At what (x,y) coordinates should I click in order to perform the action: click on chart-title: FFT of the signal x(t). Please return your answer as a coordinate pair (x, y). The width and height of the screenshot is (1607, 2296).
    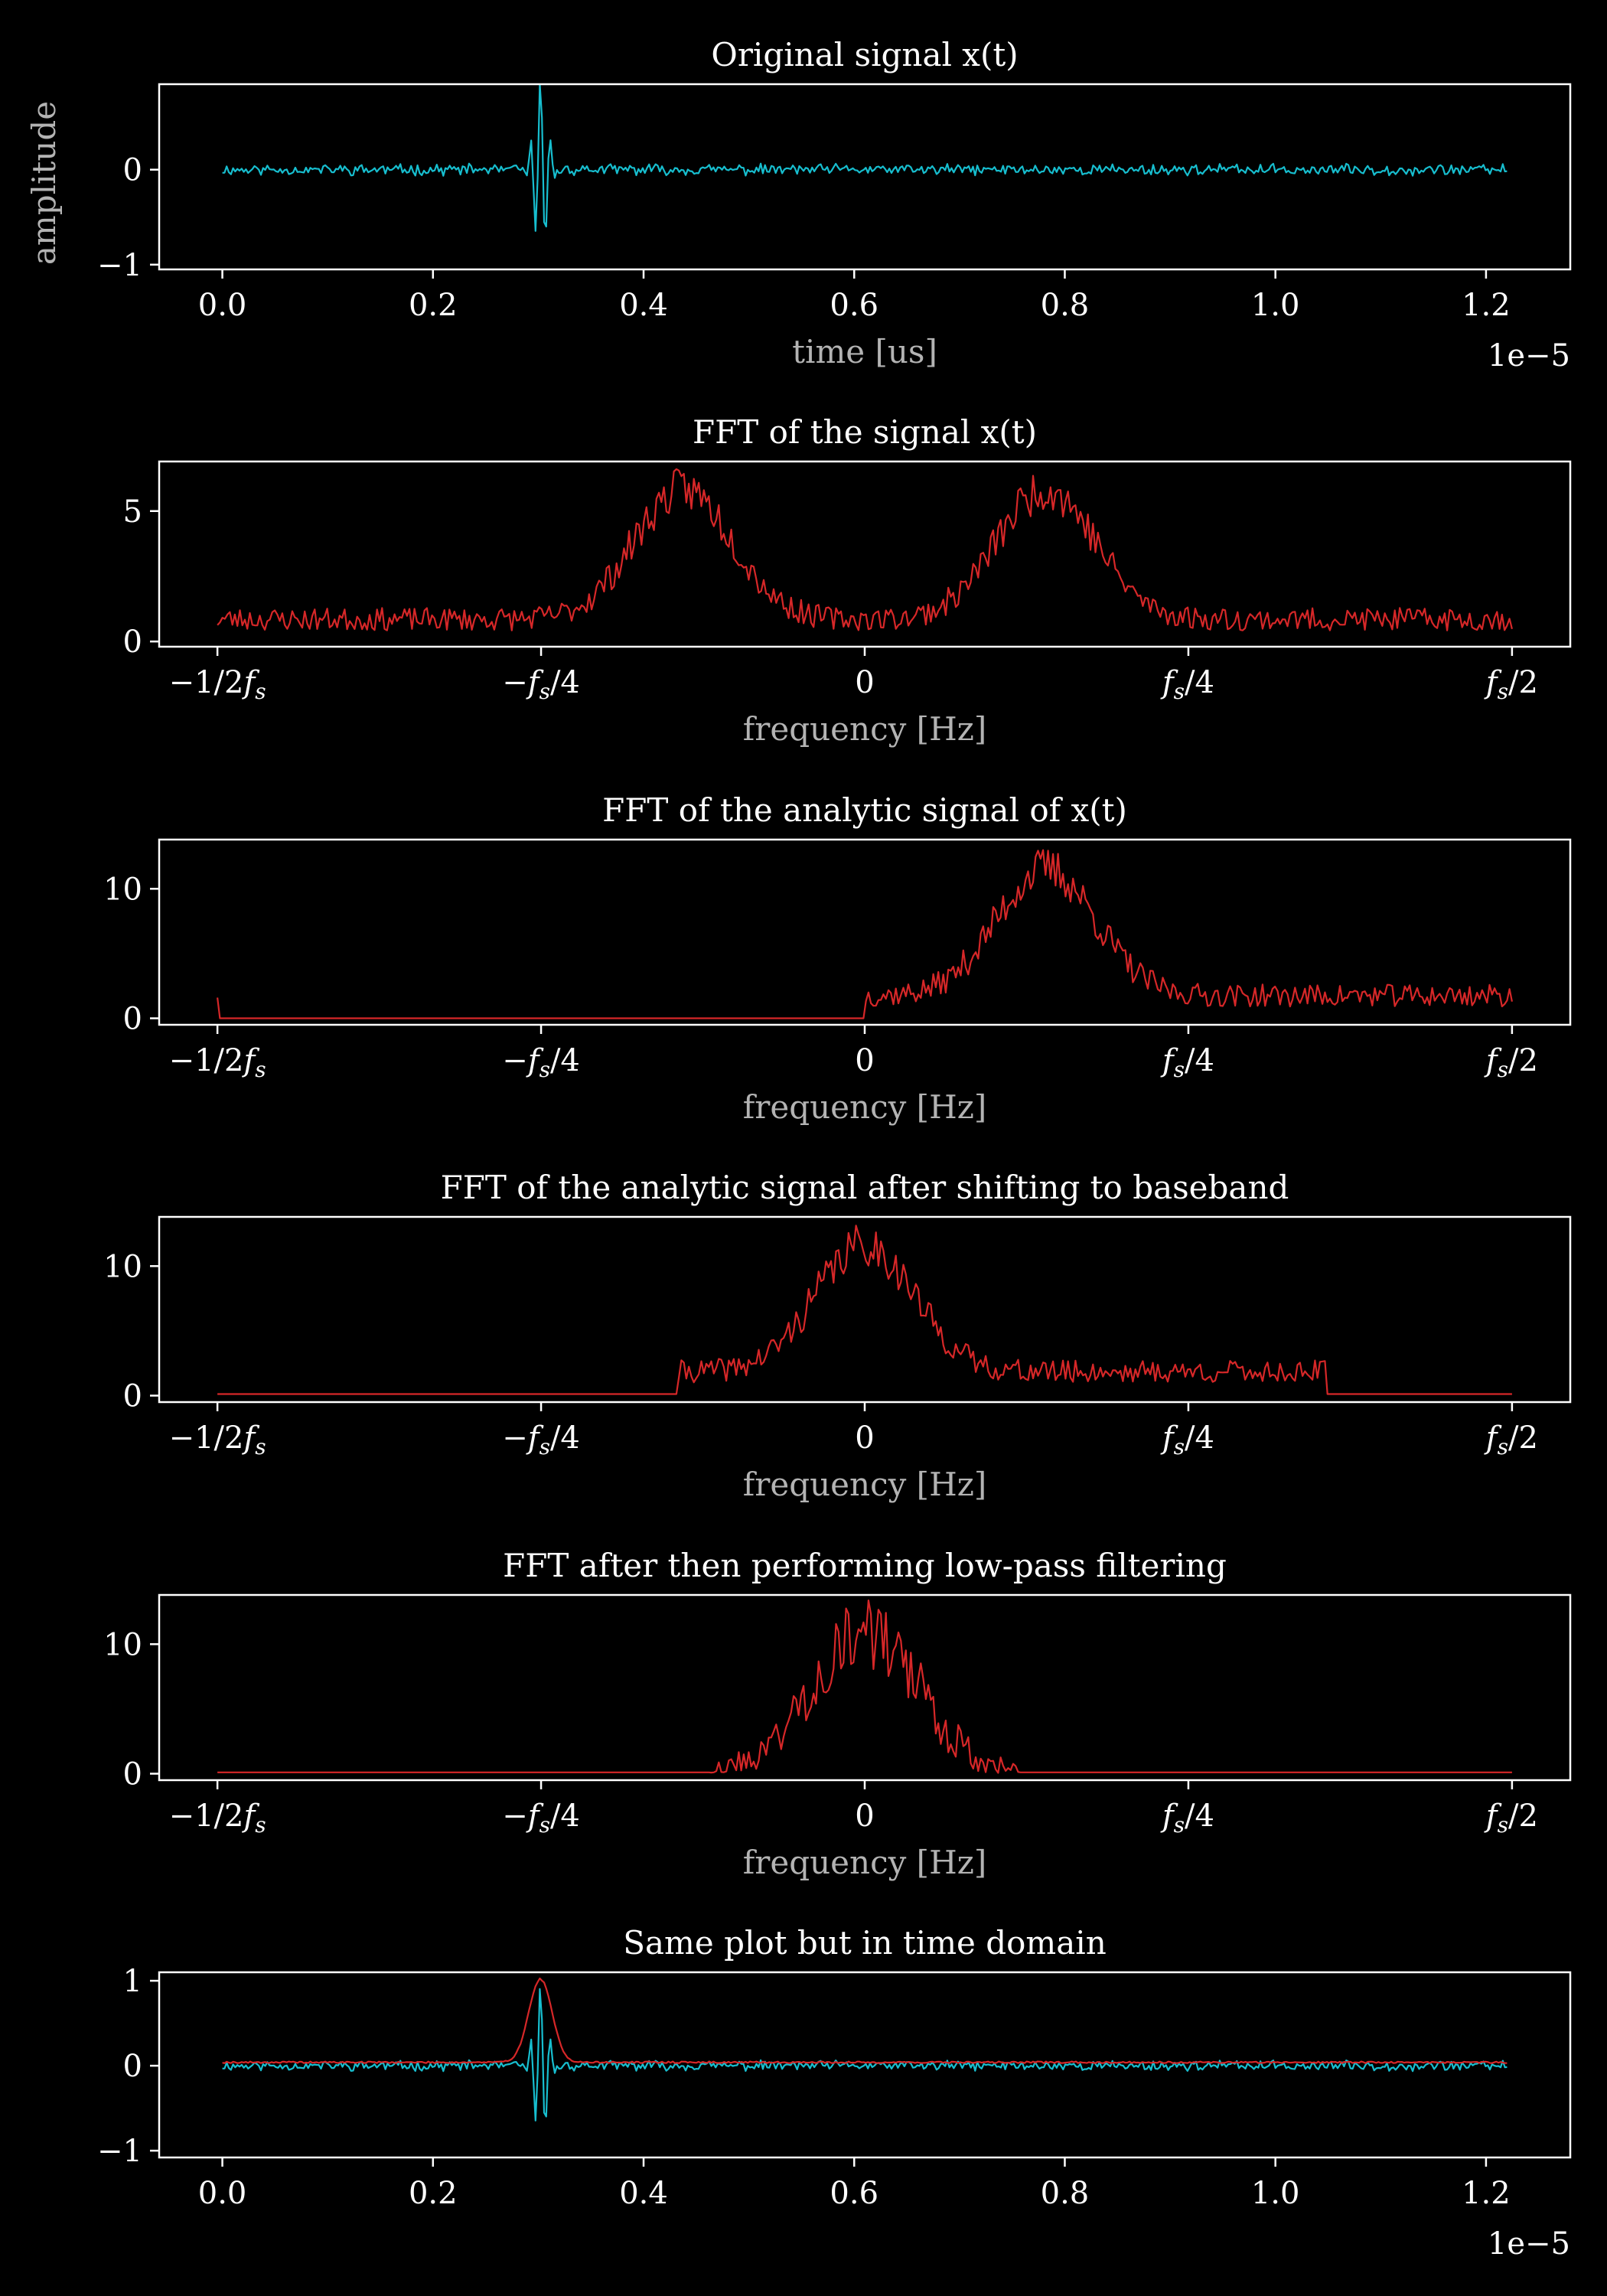
    Looking at the image, I should click on (865, 432).